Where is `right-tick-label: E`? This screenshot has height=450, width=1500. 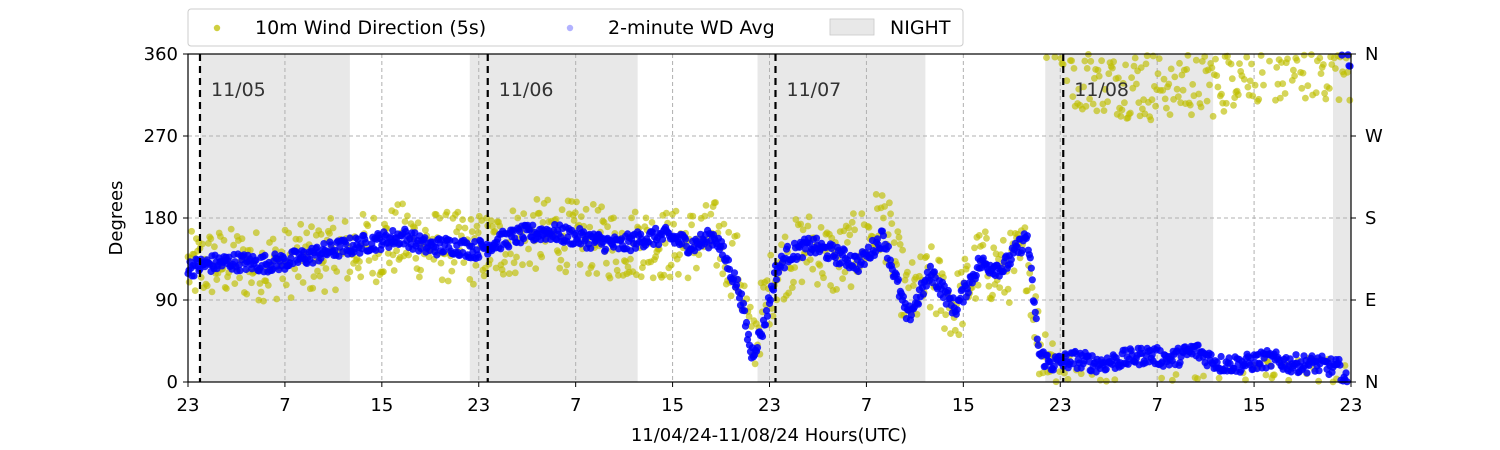
right-tick-label: E is located at coordinates (1370, 300).